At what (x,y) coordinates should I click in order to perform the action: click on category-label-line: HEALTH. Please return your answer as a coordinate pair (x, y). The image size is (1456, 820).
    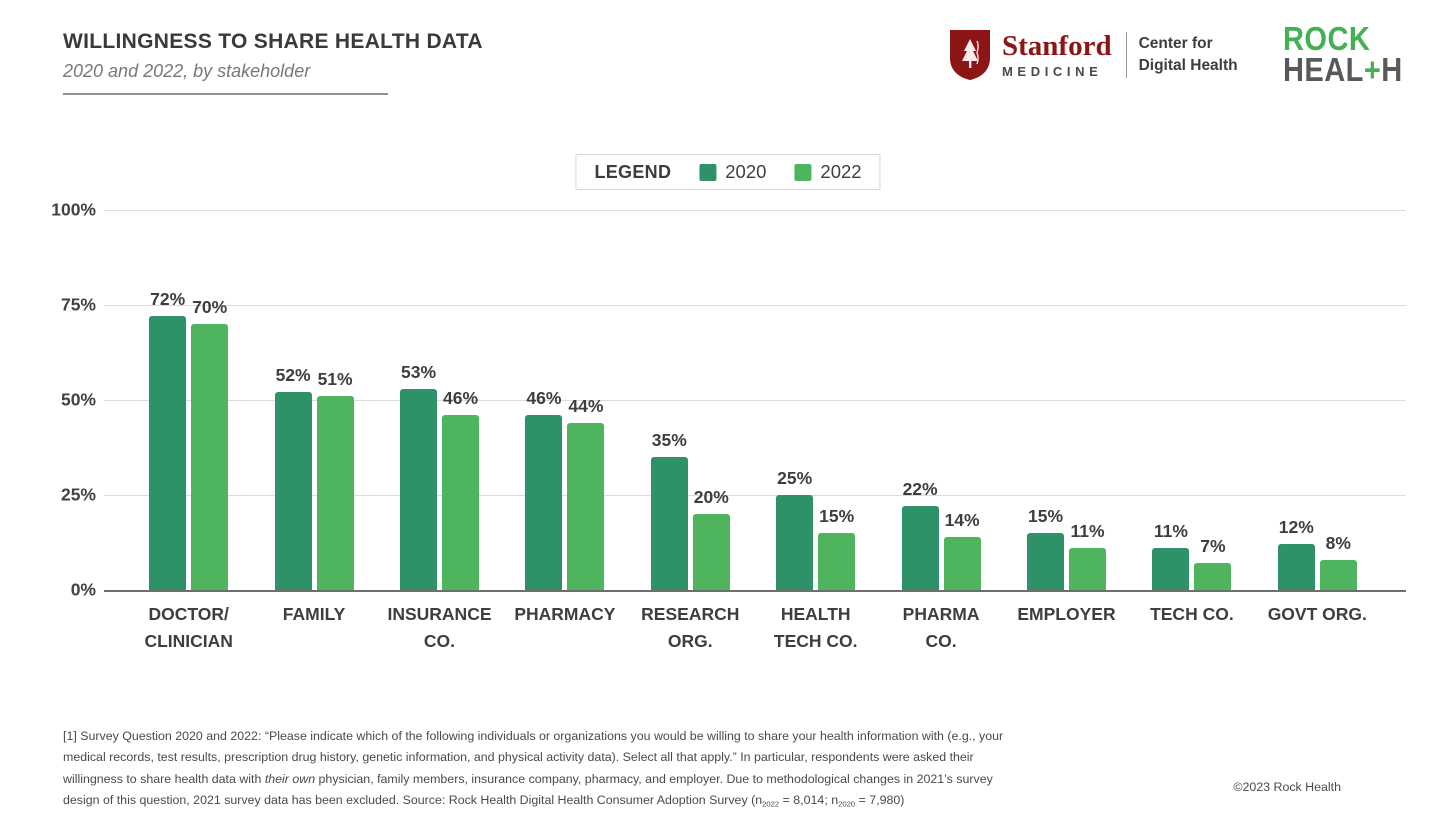
    Looking at the image, I should click on (815, 614).